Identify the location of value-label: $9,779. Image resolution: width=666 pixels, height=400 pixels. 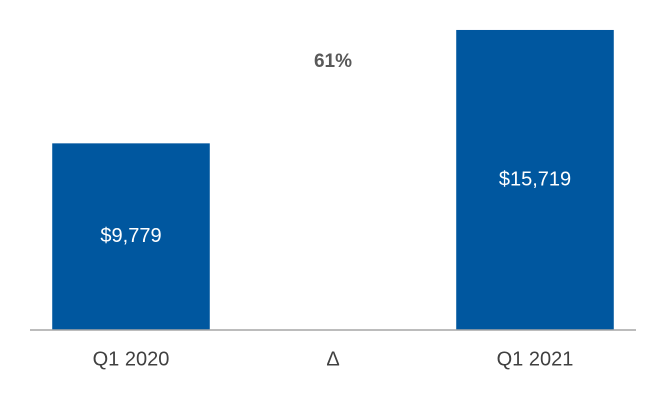
(130, 236).